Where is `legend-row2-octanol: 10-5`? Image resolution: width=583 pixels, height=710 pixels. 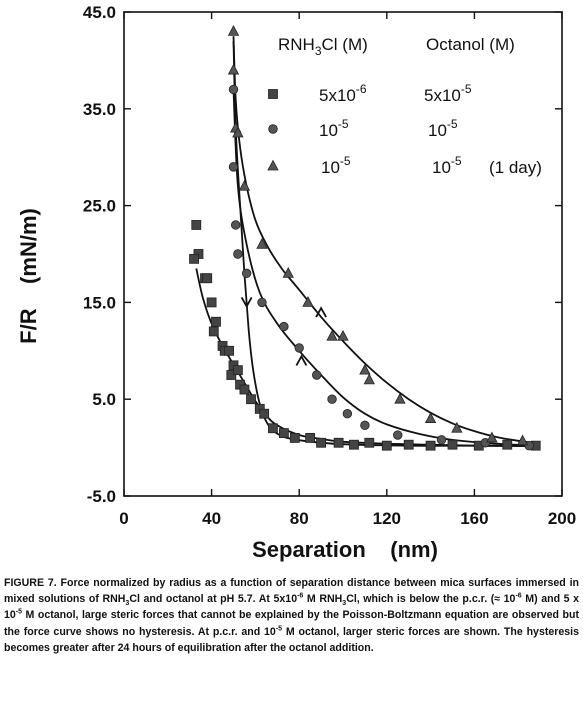 legend-row2-octanol: 10-5 is located at coordinates (443, 128).